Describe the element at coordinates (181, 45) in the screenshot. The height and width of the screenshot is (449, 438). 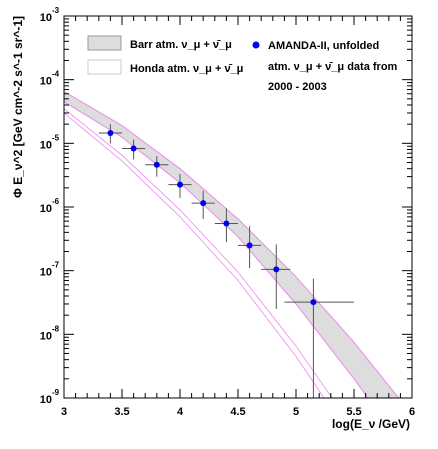
I see `legend-label-barr: Barr atm. ν_μ + ν̄_μ` at that location.